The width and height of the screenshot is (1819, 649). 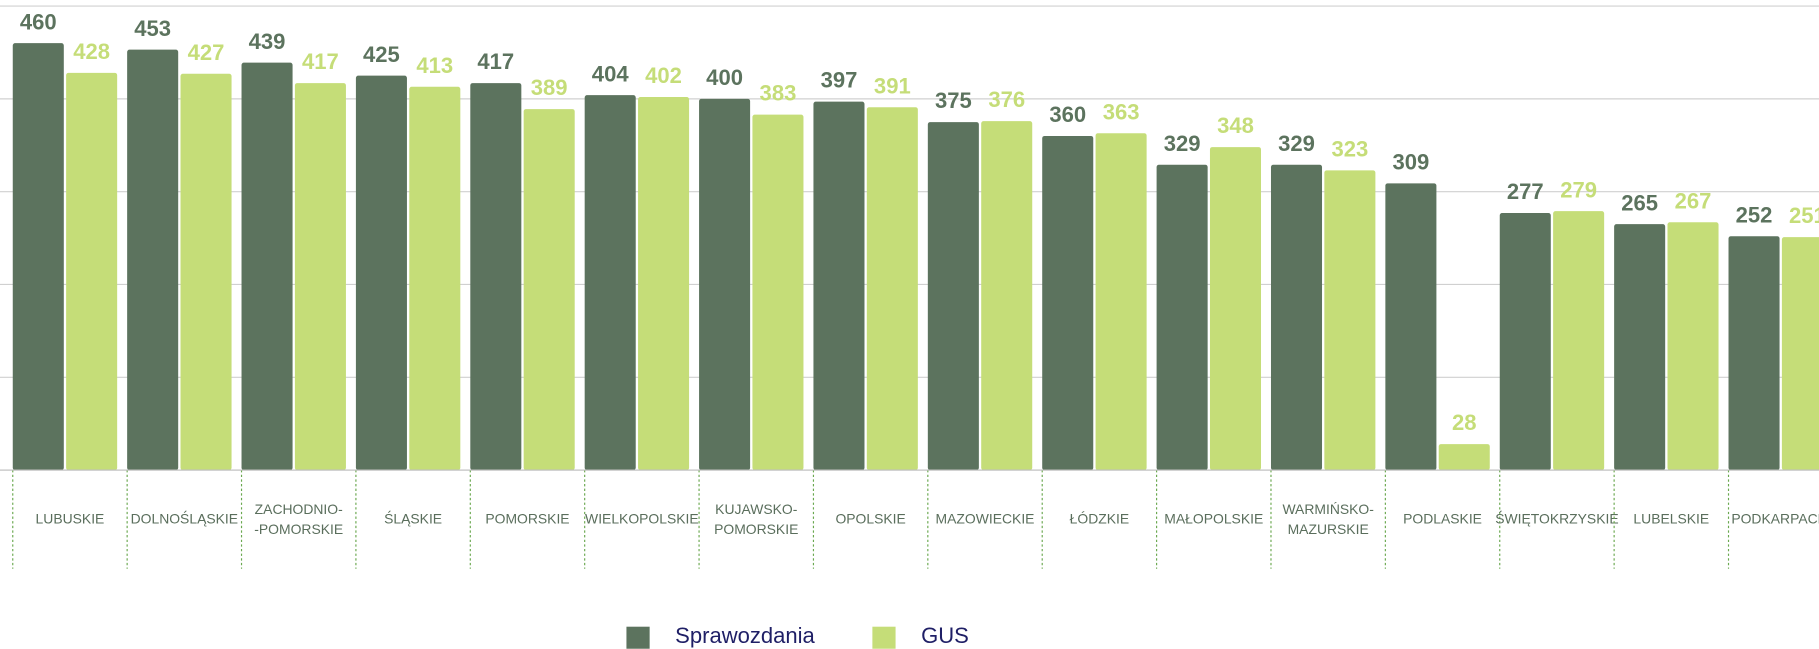 What do you see at coordinates (1349, 148) in the screenshot?
I see `value-label: 323` at bounding box center [1349, 148].